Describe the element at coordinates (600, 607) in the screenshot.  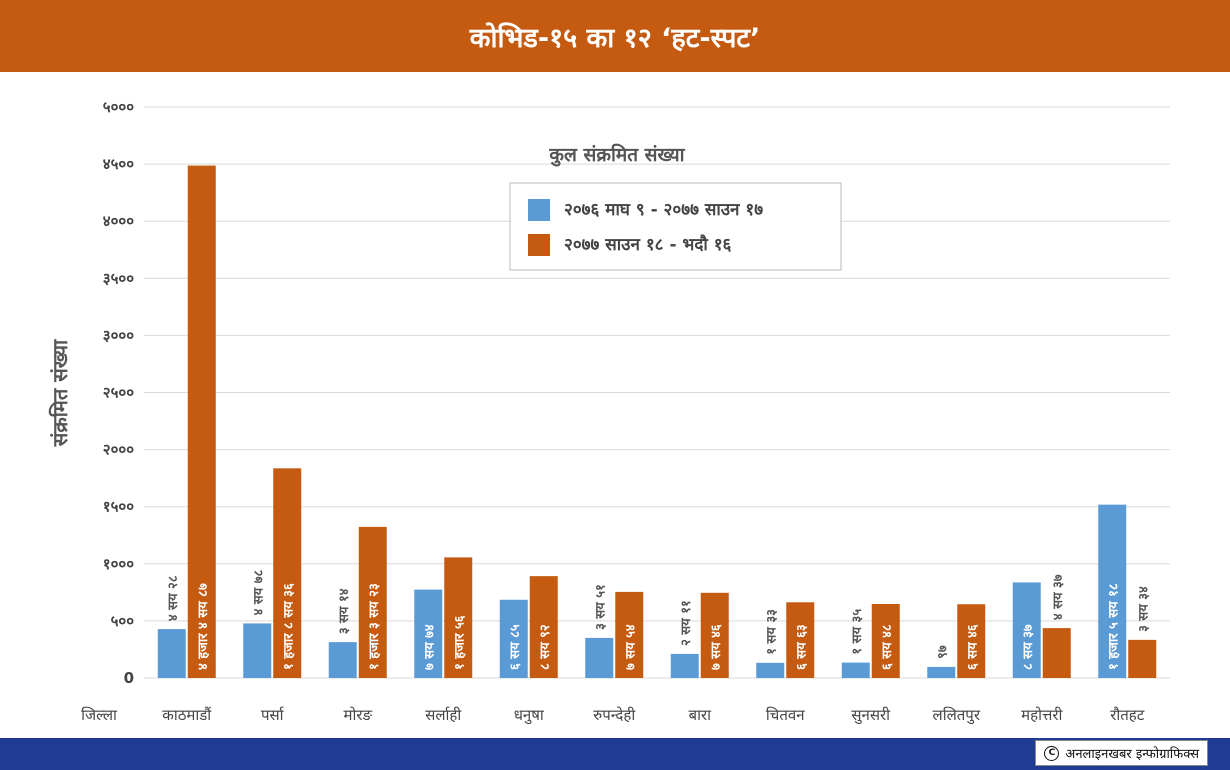
I see `data-label-series1-5: ३ सय ५१` at that location.